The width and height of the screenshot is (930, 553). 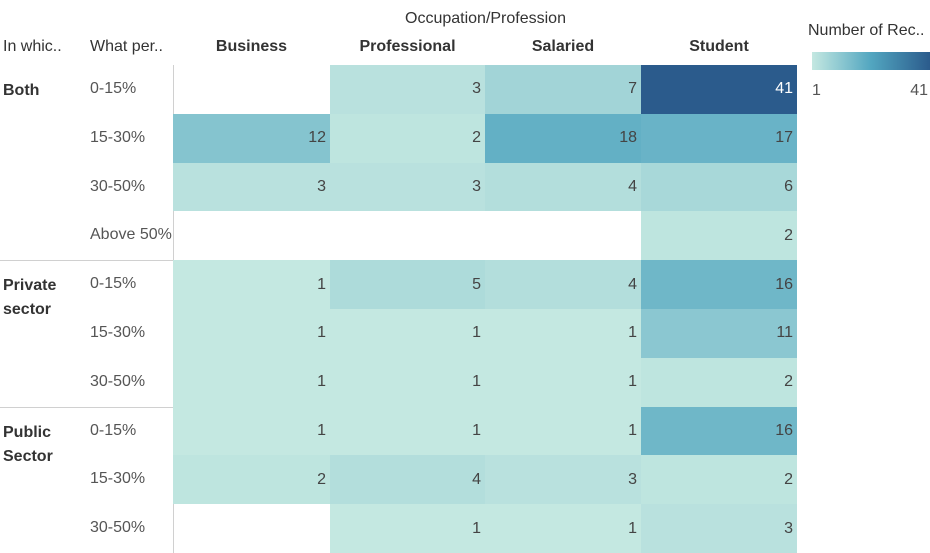 What do you see at coordinates (871, 61) in the screenshot?
I see `legend-gradient` at bounding box center [871, 61].